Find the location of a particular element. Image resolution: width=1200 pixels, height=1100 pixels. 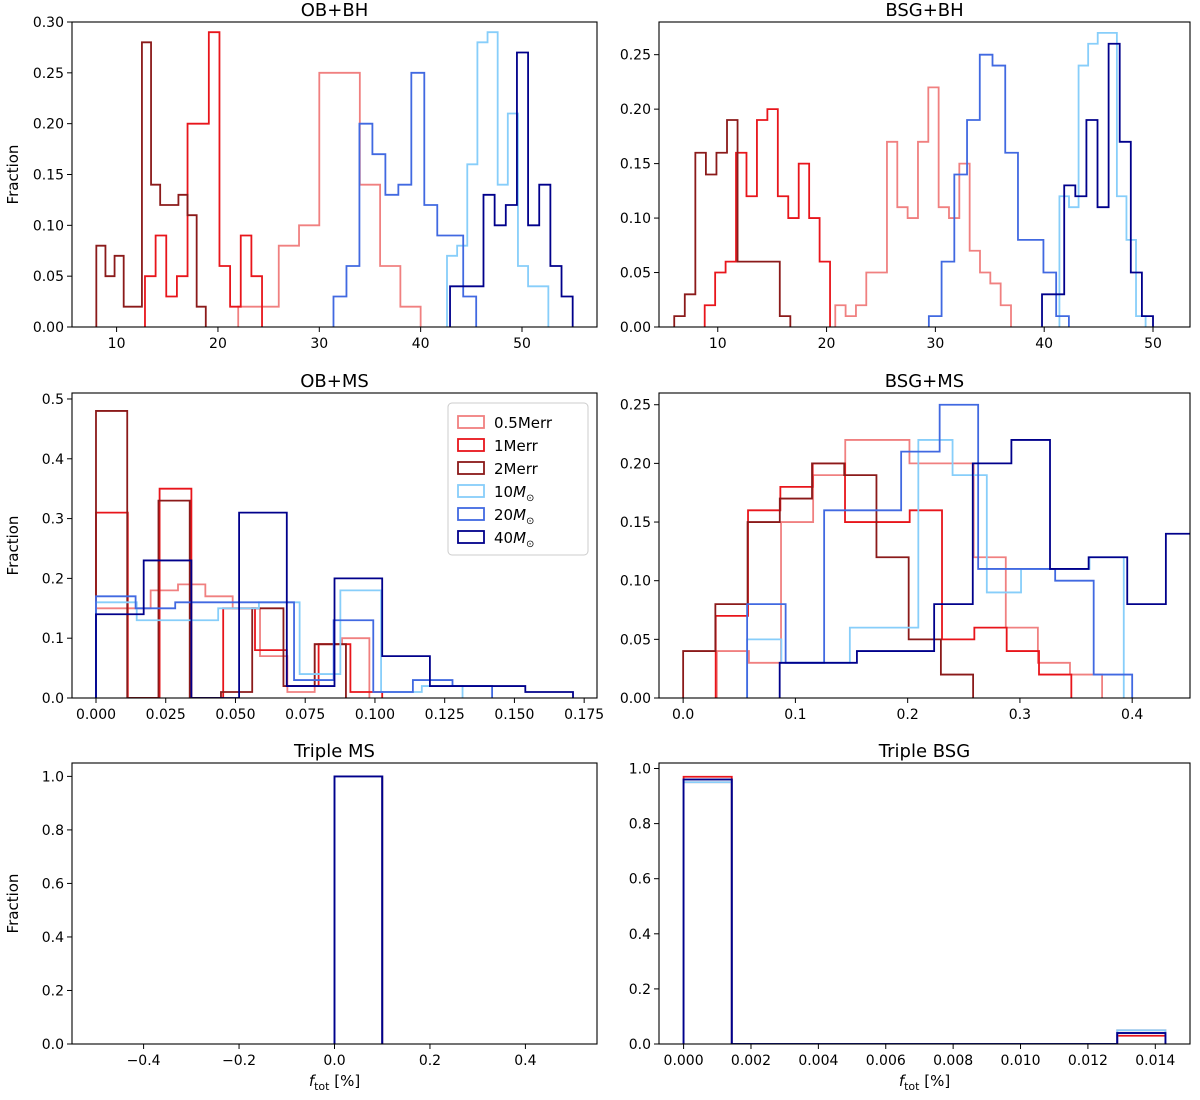

x-tick-label: 0.100 is located at coordinates (375, 715).